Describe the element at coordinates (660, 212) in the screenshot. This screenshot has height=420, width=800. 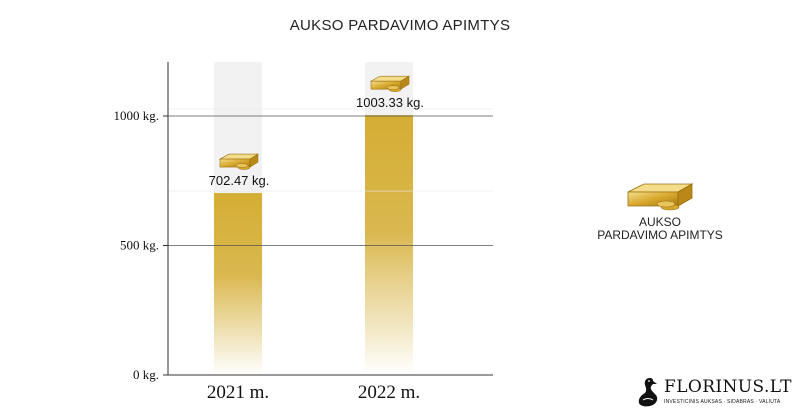
I see `legend: AUKSO PARDAVIMO APIMTYS` at that location.